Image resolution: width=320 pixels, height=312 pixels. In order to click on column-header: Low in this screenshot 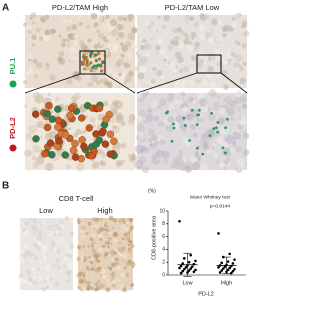, I will do `click(46, 210)`.